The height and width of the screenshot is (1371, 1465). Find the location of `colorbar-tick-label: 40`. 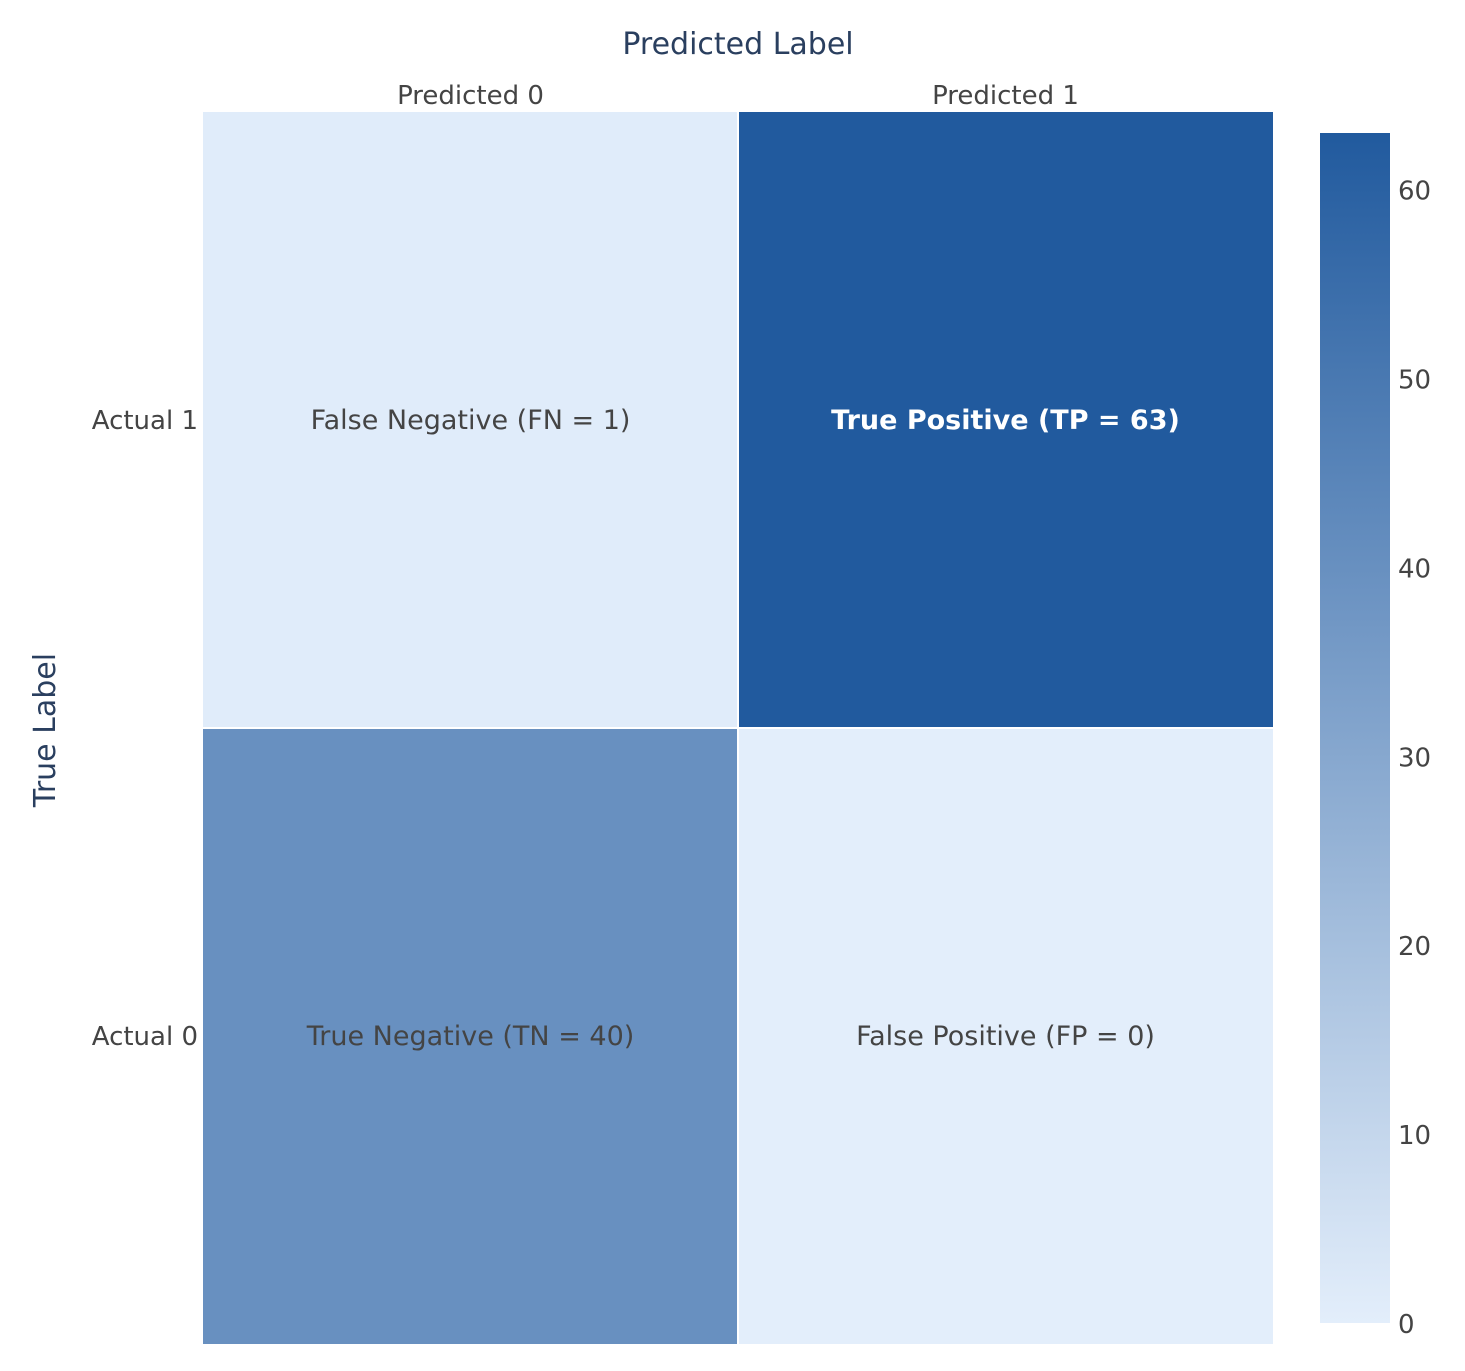

colorbar-tick-label: 40 is located at coordinates (1414, 569).